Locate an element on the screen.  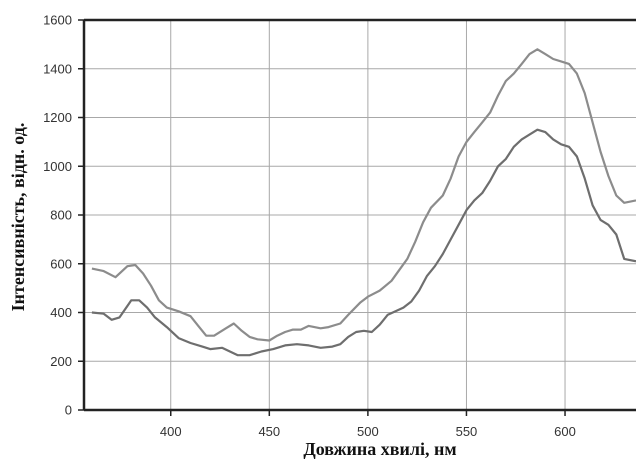
x-tick-label: 600 is located at coordinates (565, 431).